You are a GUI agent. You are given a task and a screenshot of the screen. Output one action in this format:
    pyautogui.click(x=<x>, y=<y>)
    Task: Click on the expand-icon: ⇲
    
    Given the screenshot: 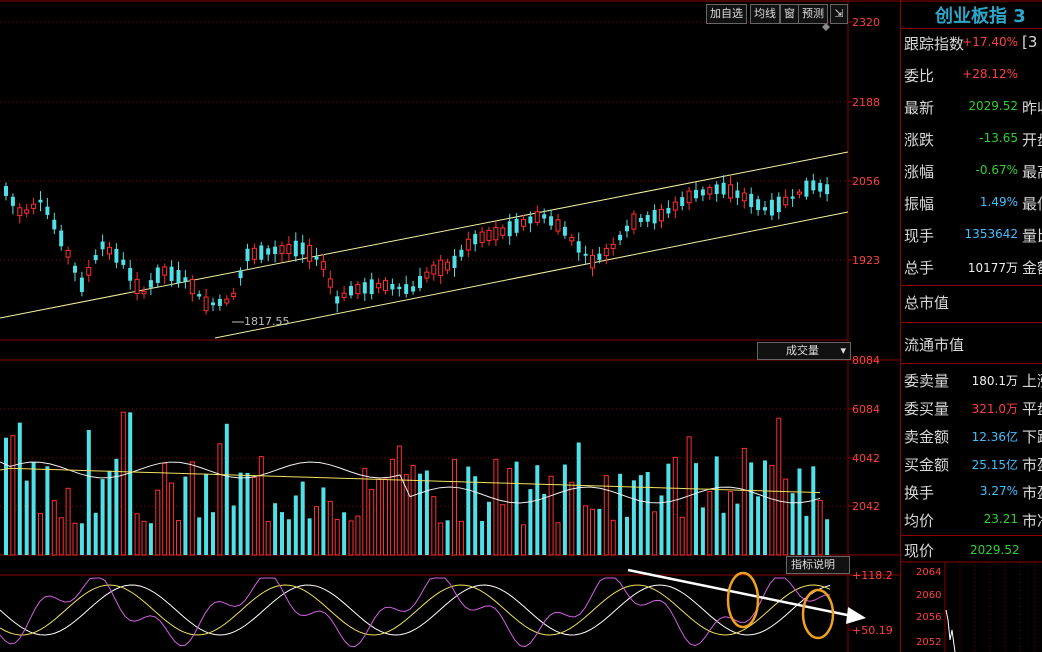 What is the action you would take?
    pyautogui.click(x=839, y=14)
    